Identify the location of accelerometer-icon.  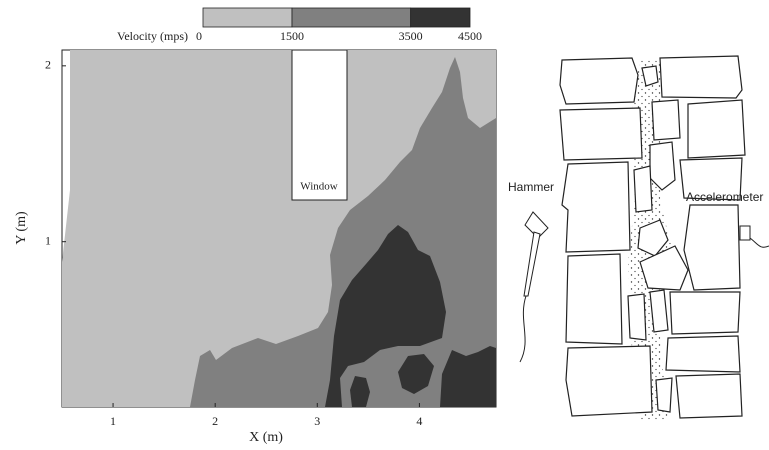
(754, 236).